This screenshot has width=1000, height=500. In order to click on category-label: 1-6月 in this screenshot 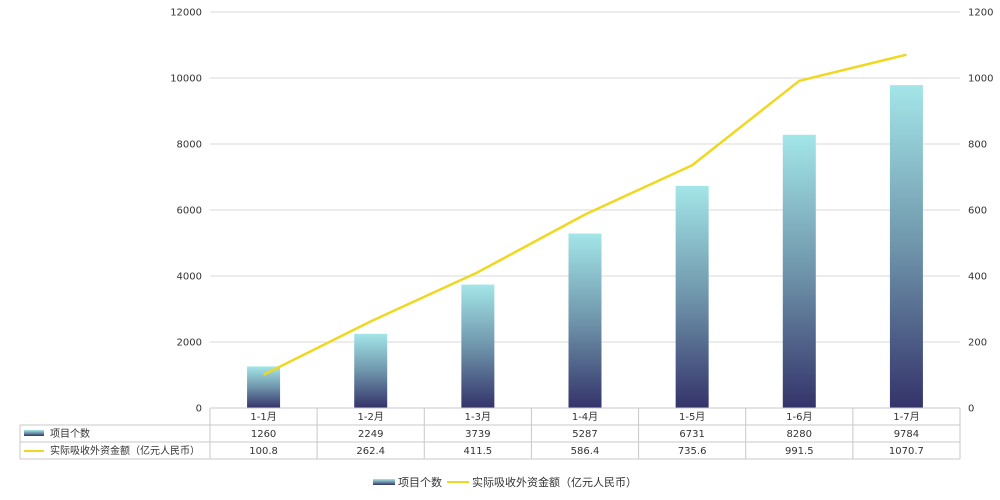, I will do `click(799, 417)`.